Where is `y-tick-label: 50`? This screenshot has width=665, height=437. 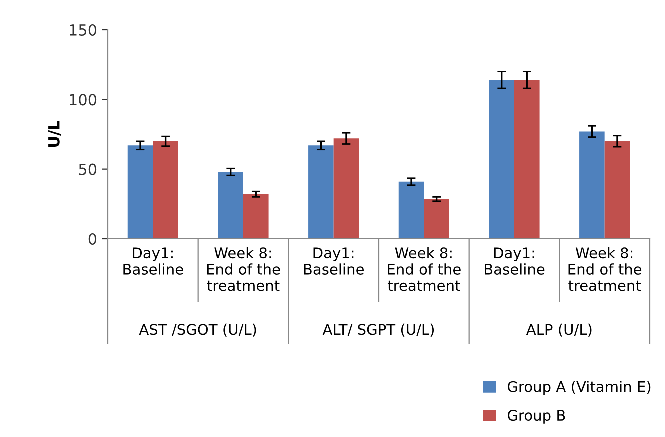 y-tick-label: 50 is located at coordinates (88, 170).